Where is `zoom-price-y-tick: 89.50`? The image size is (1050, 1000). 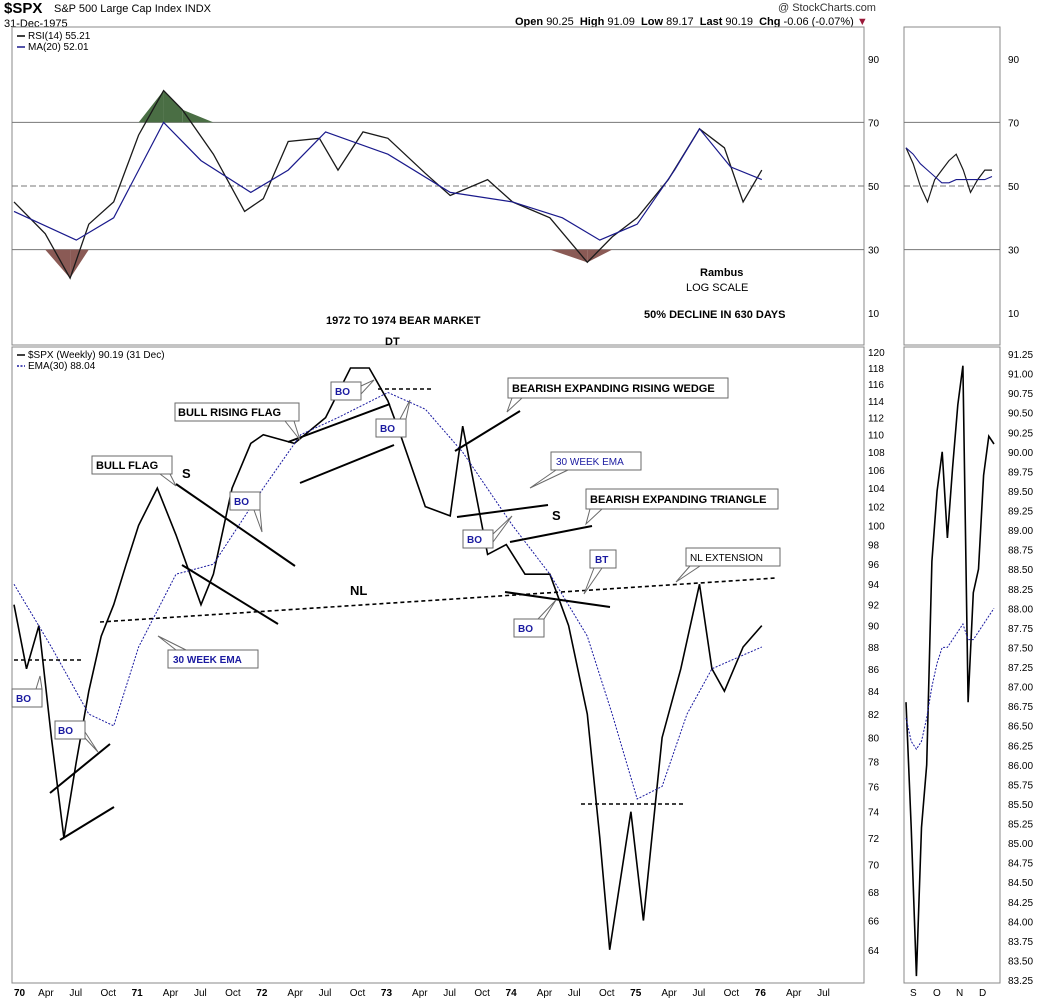 zoom-price-y-tick: 89.50 is located at coordinates (1020, 492).